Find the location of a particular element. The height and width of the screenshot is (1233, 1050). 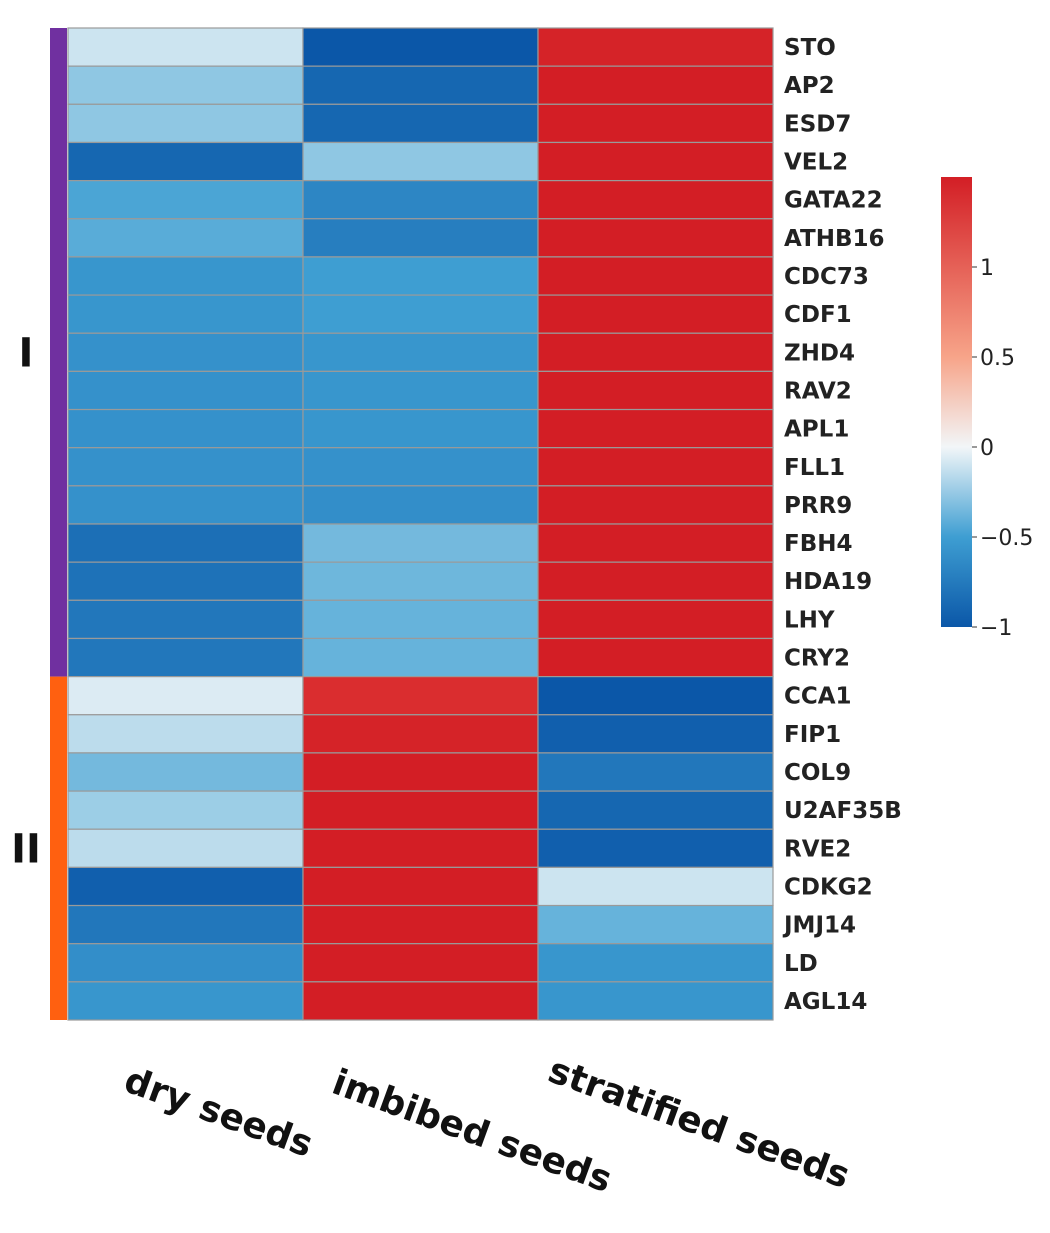

gene-label: GATA22 is located at coordinates (833, 201).